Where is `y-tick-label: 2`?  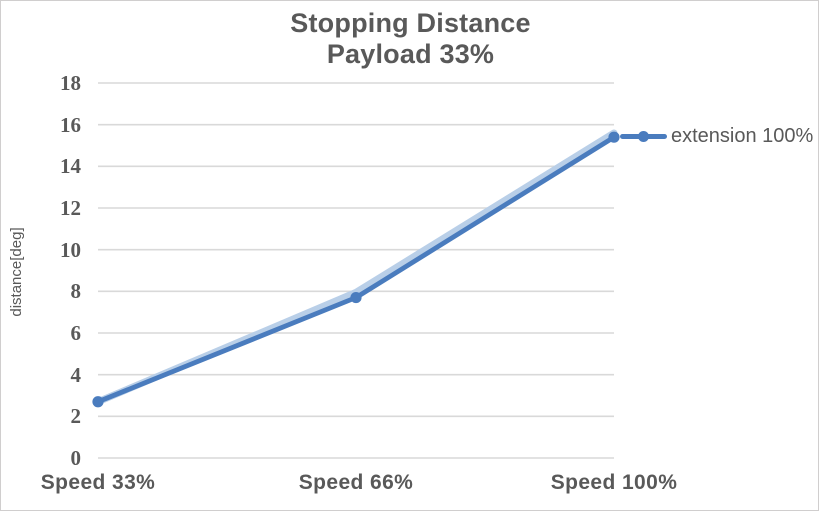 y-tick-label: 2 is located at coordinates (76, 416).